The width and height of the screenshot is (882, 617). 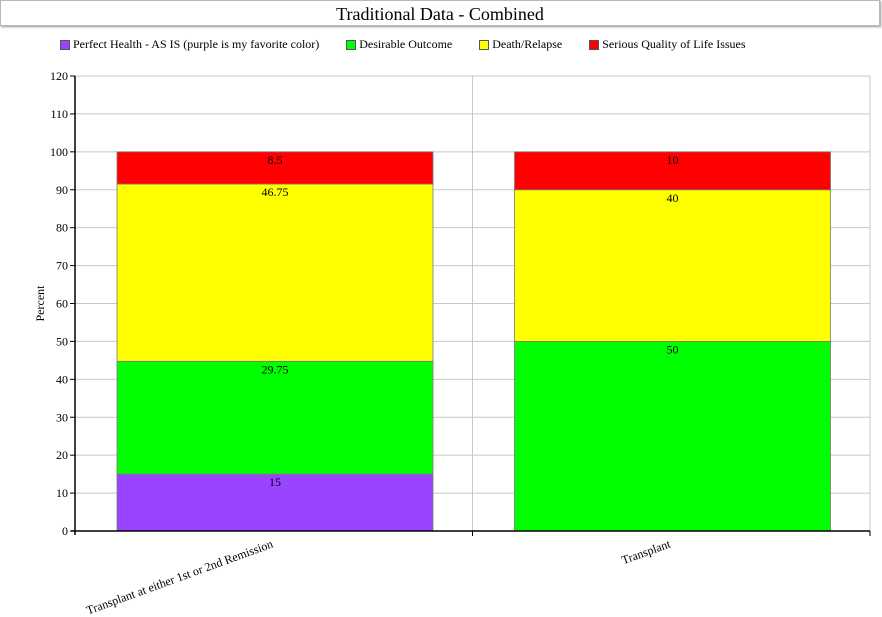 I want to click on data-label: 10, so click(x=673, y=160).